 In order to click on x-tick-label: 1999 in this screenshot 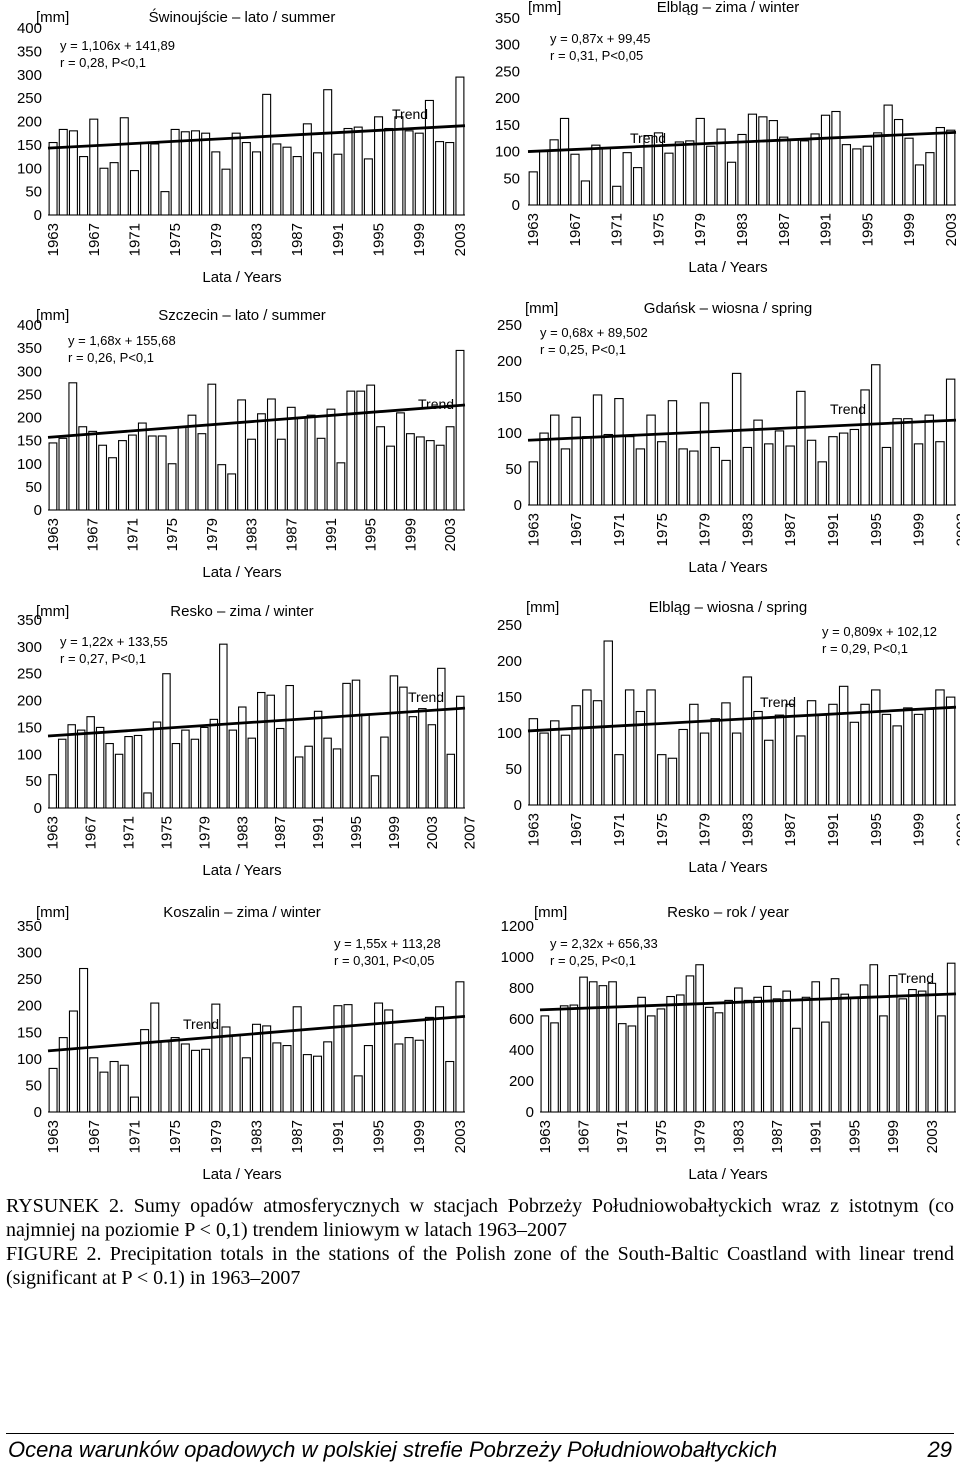, I will do `click(919, 829)`.